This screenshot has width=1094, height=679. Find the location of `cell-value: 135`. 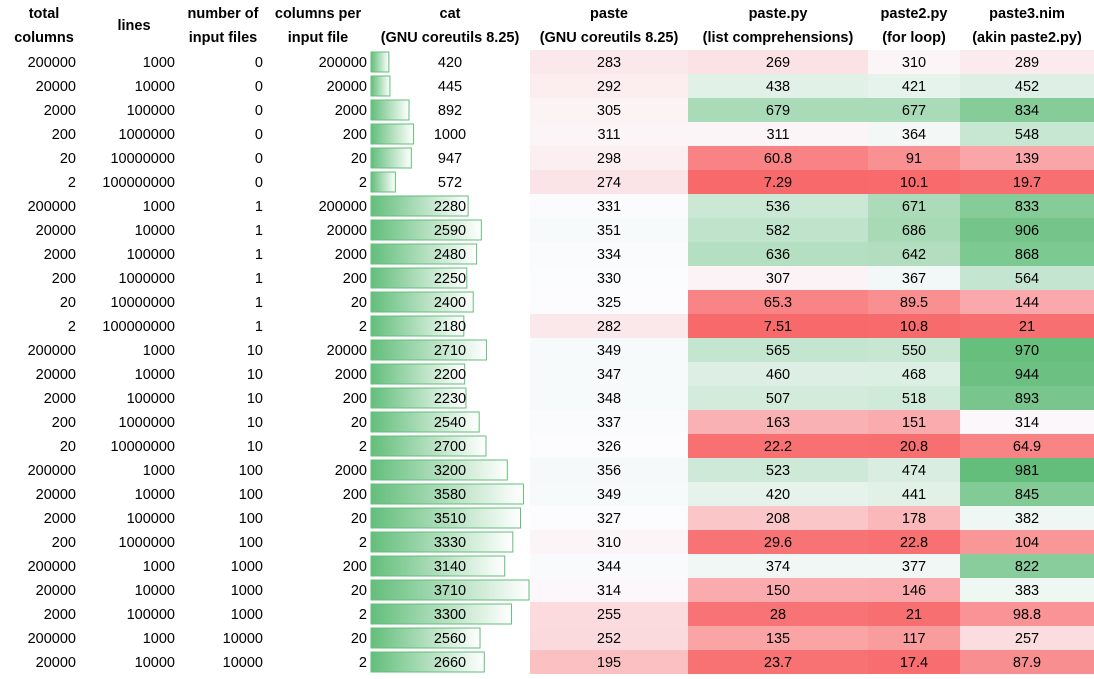

cell-value: 135 is located at coordinates (778, 639).